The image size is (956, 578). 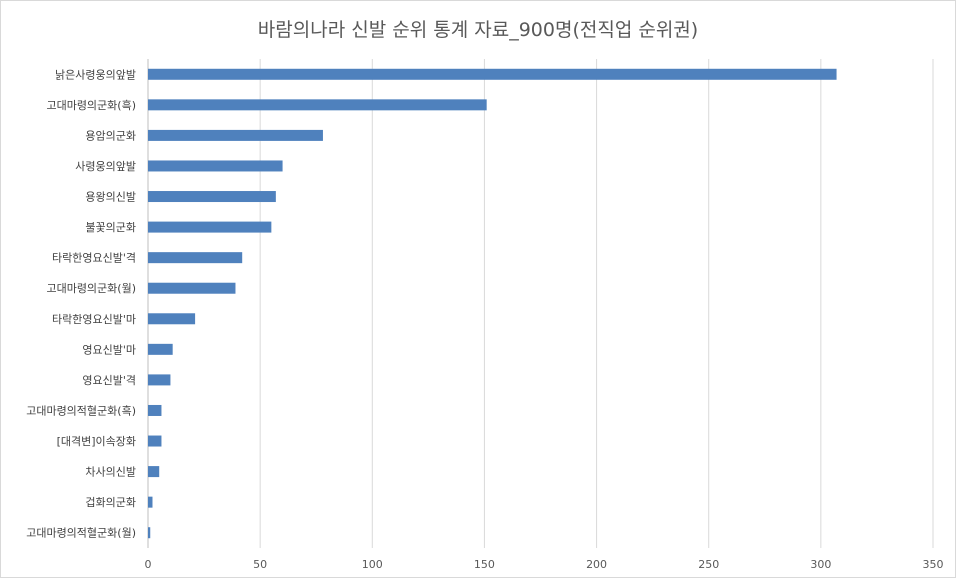 I want to click on x-tick-label: 200, so click(x=596, y=564).